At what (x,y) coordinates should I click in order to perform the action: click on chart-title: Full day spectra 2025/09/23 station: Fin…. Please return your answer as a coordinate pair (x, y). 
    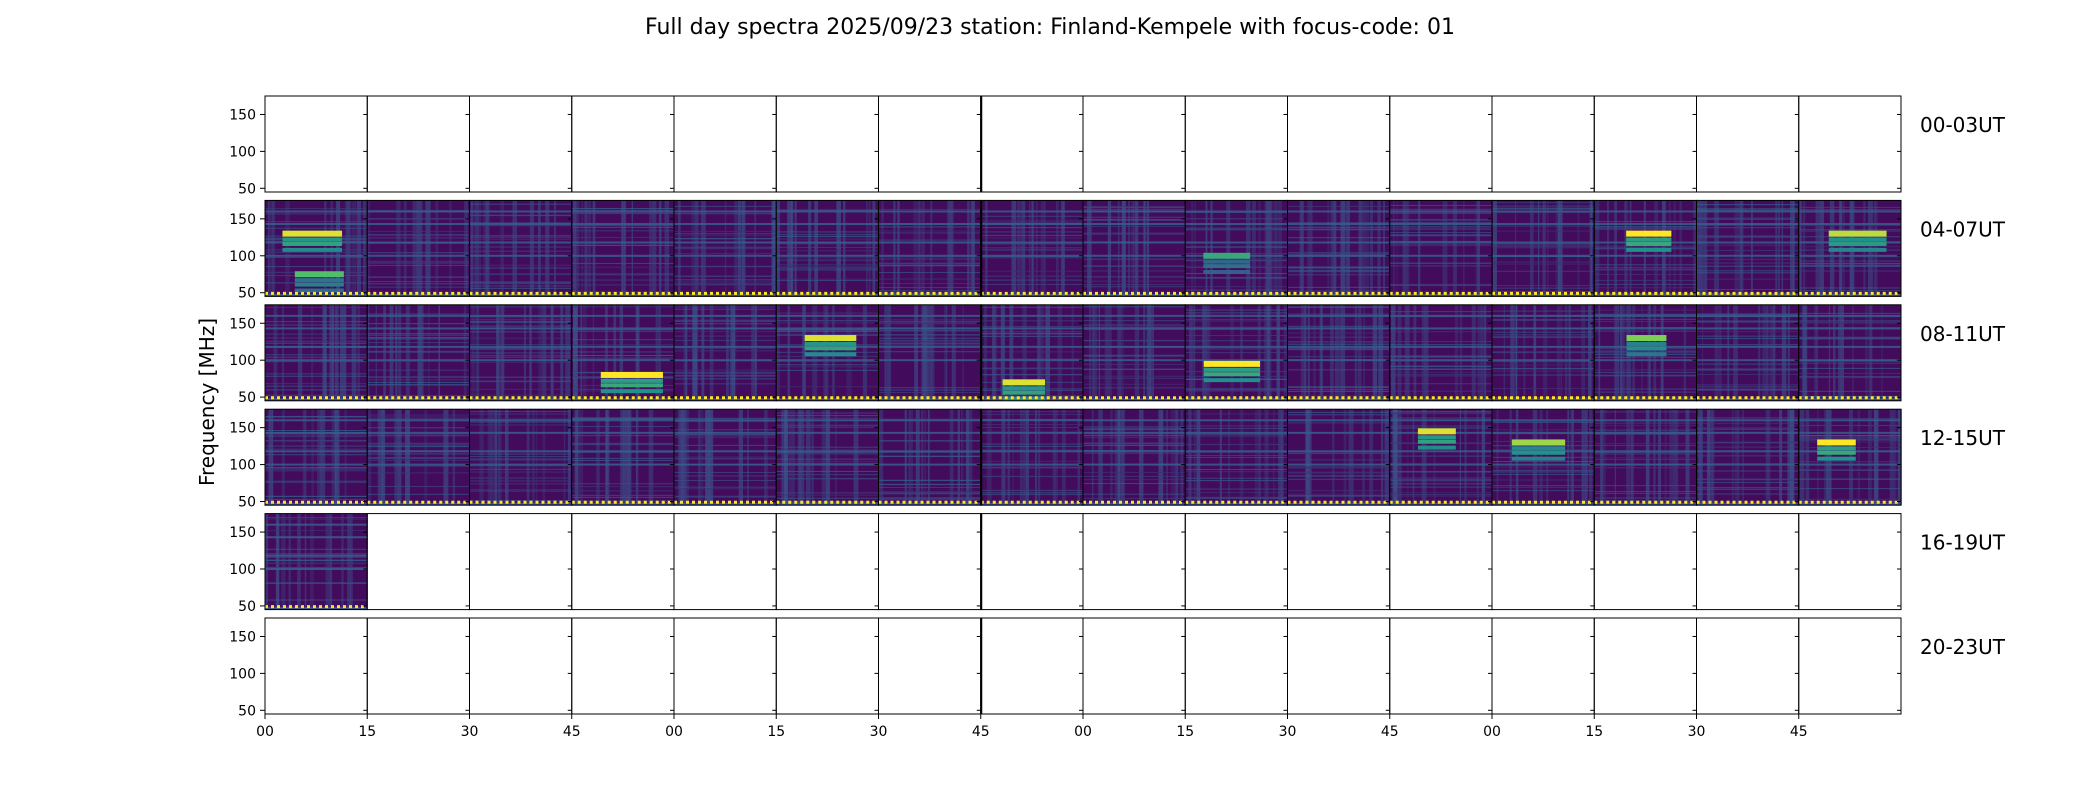
    Looking at the image, I should click on (1050, 27).